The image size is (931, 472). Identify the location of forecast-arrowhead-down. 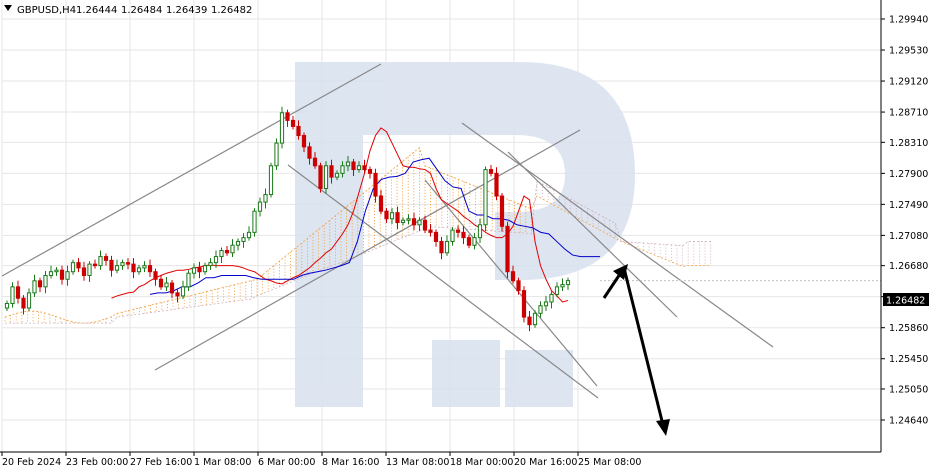
(663, 427).